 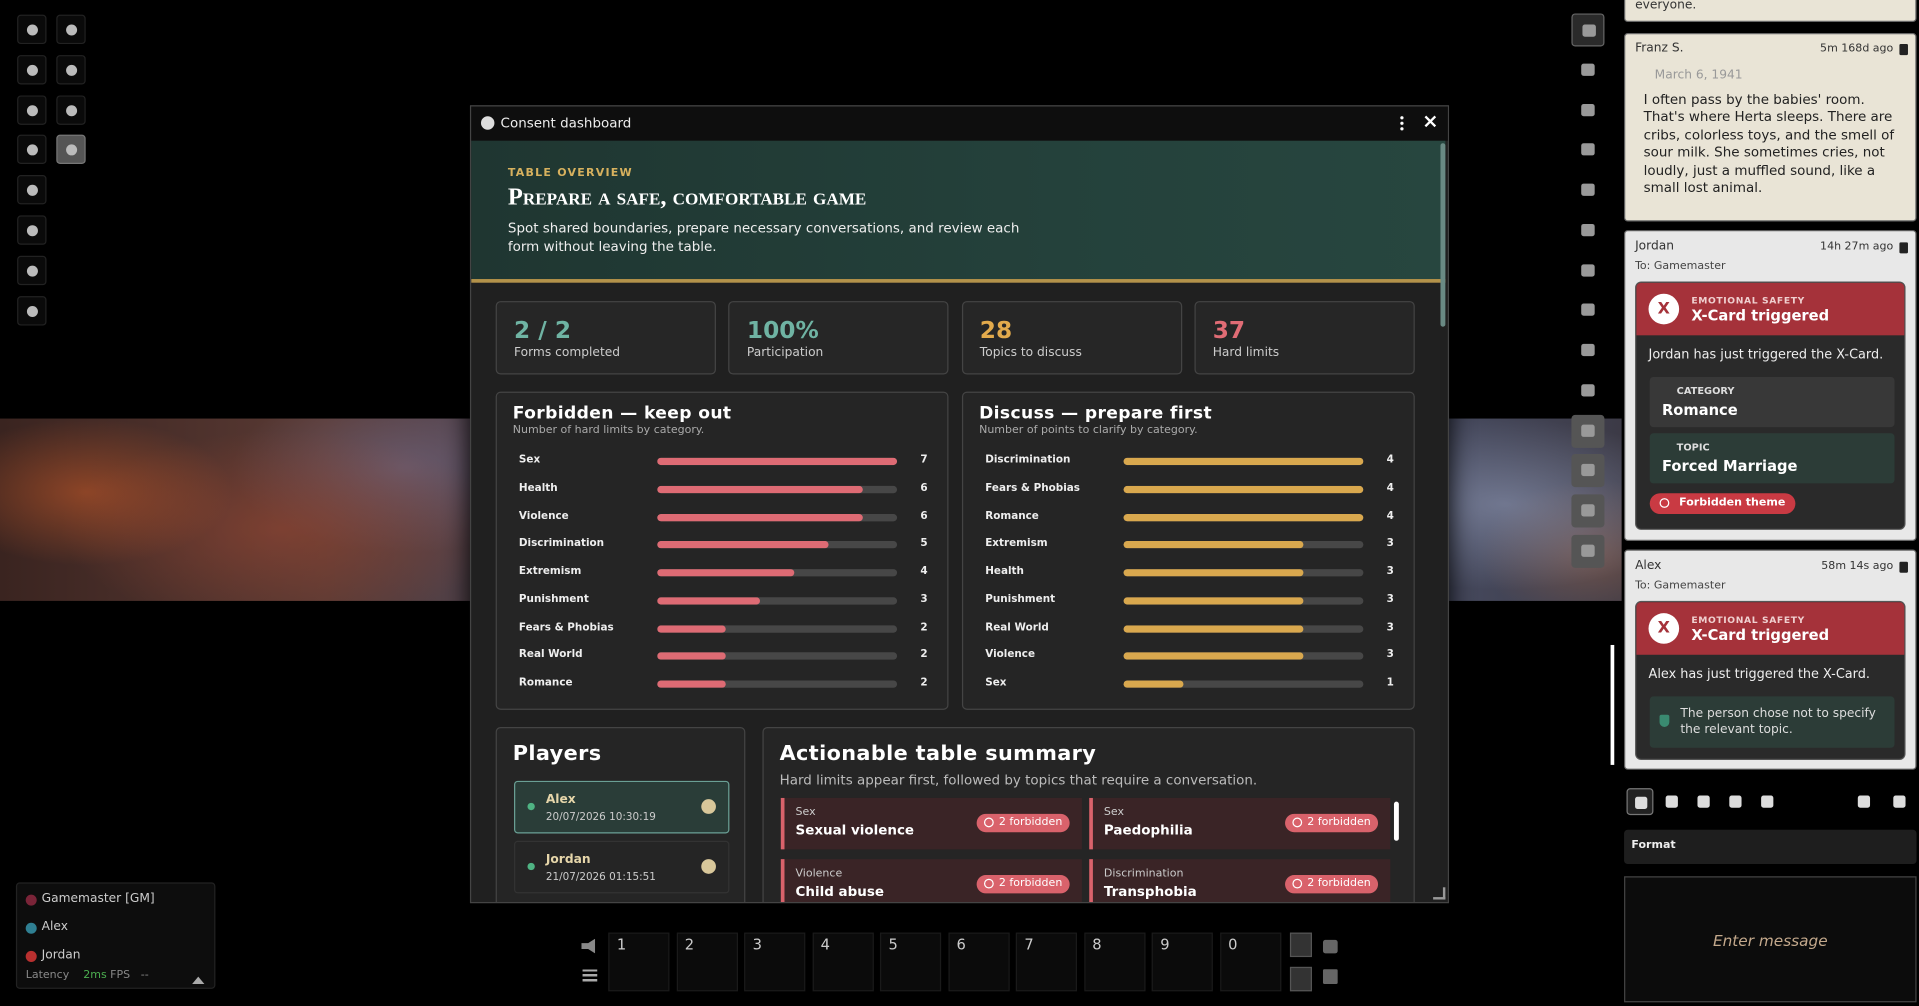 What do you see at coordinates (1028, 460) in the screenshot?
I see `bar-label: Discrimination` at bounding box center [1028, 460].